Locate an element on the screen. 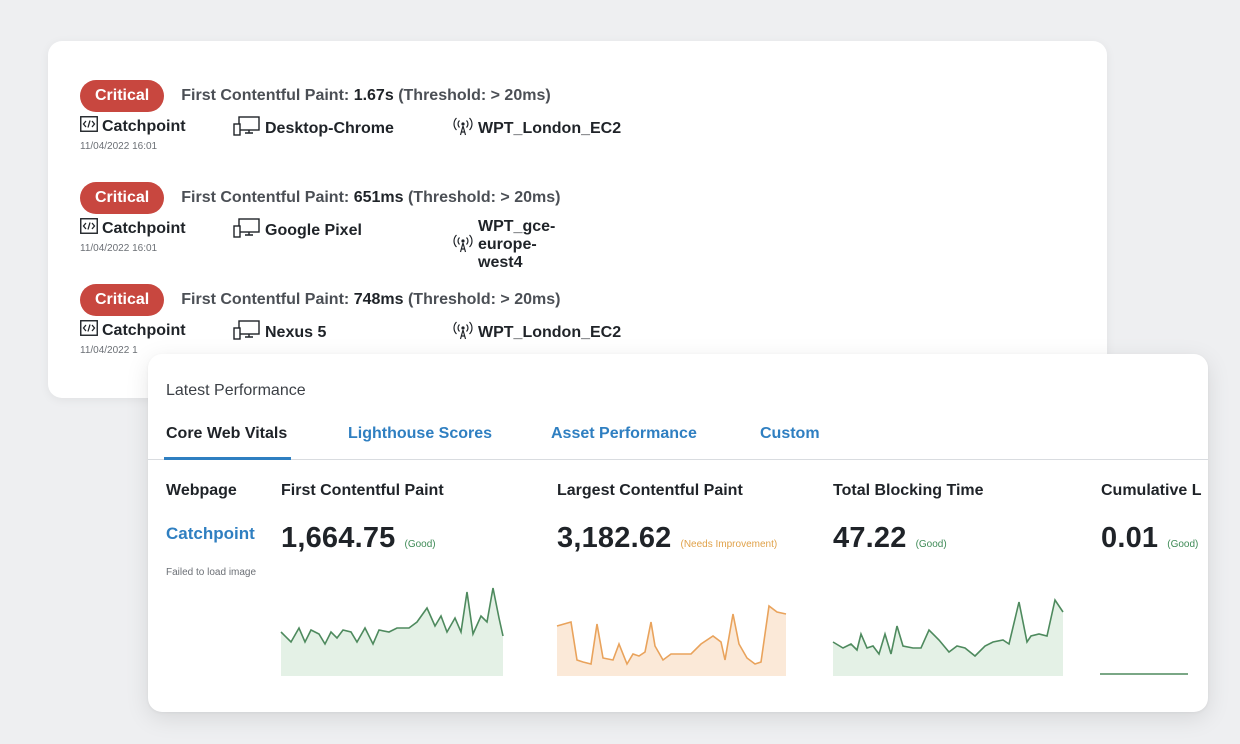 This screenshot has height=744, width=1240. performance-title: Latest Performance is located at coordinates (236, 390).